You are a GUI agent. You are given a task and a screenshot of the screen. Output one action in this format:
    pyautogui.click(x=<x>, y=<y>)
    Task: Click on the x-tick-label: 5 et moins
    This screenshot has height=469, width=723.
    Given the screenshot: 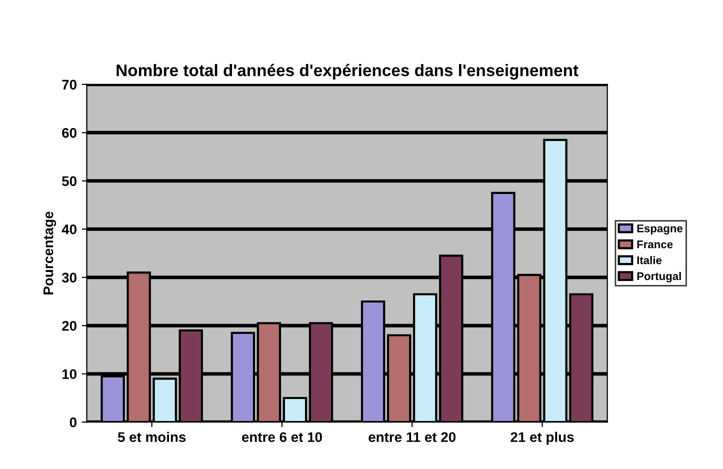 What is the action you would take?
    pyautogui.click(x=152, y=437)
    